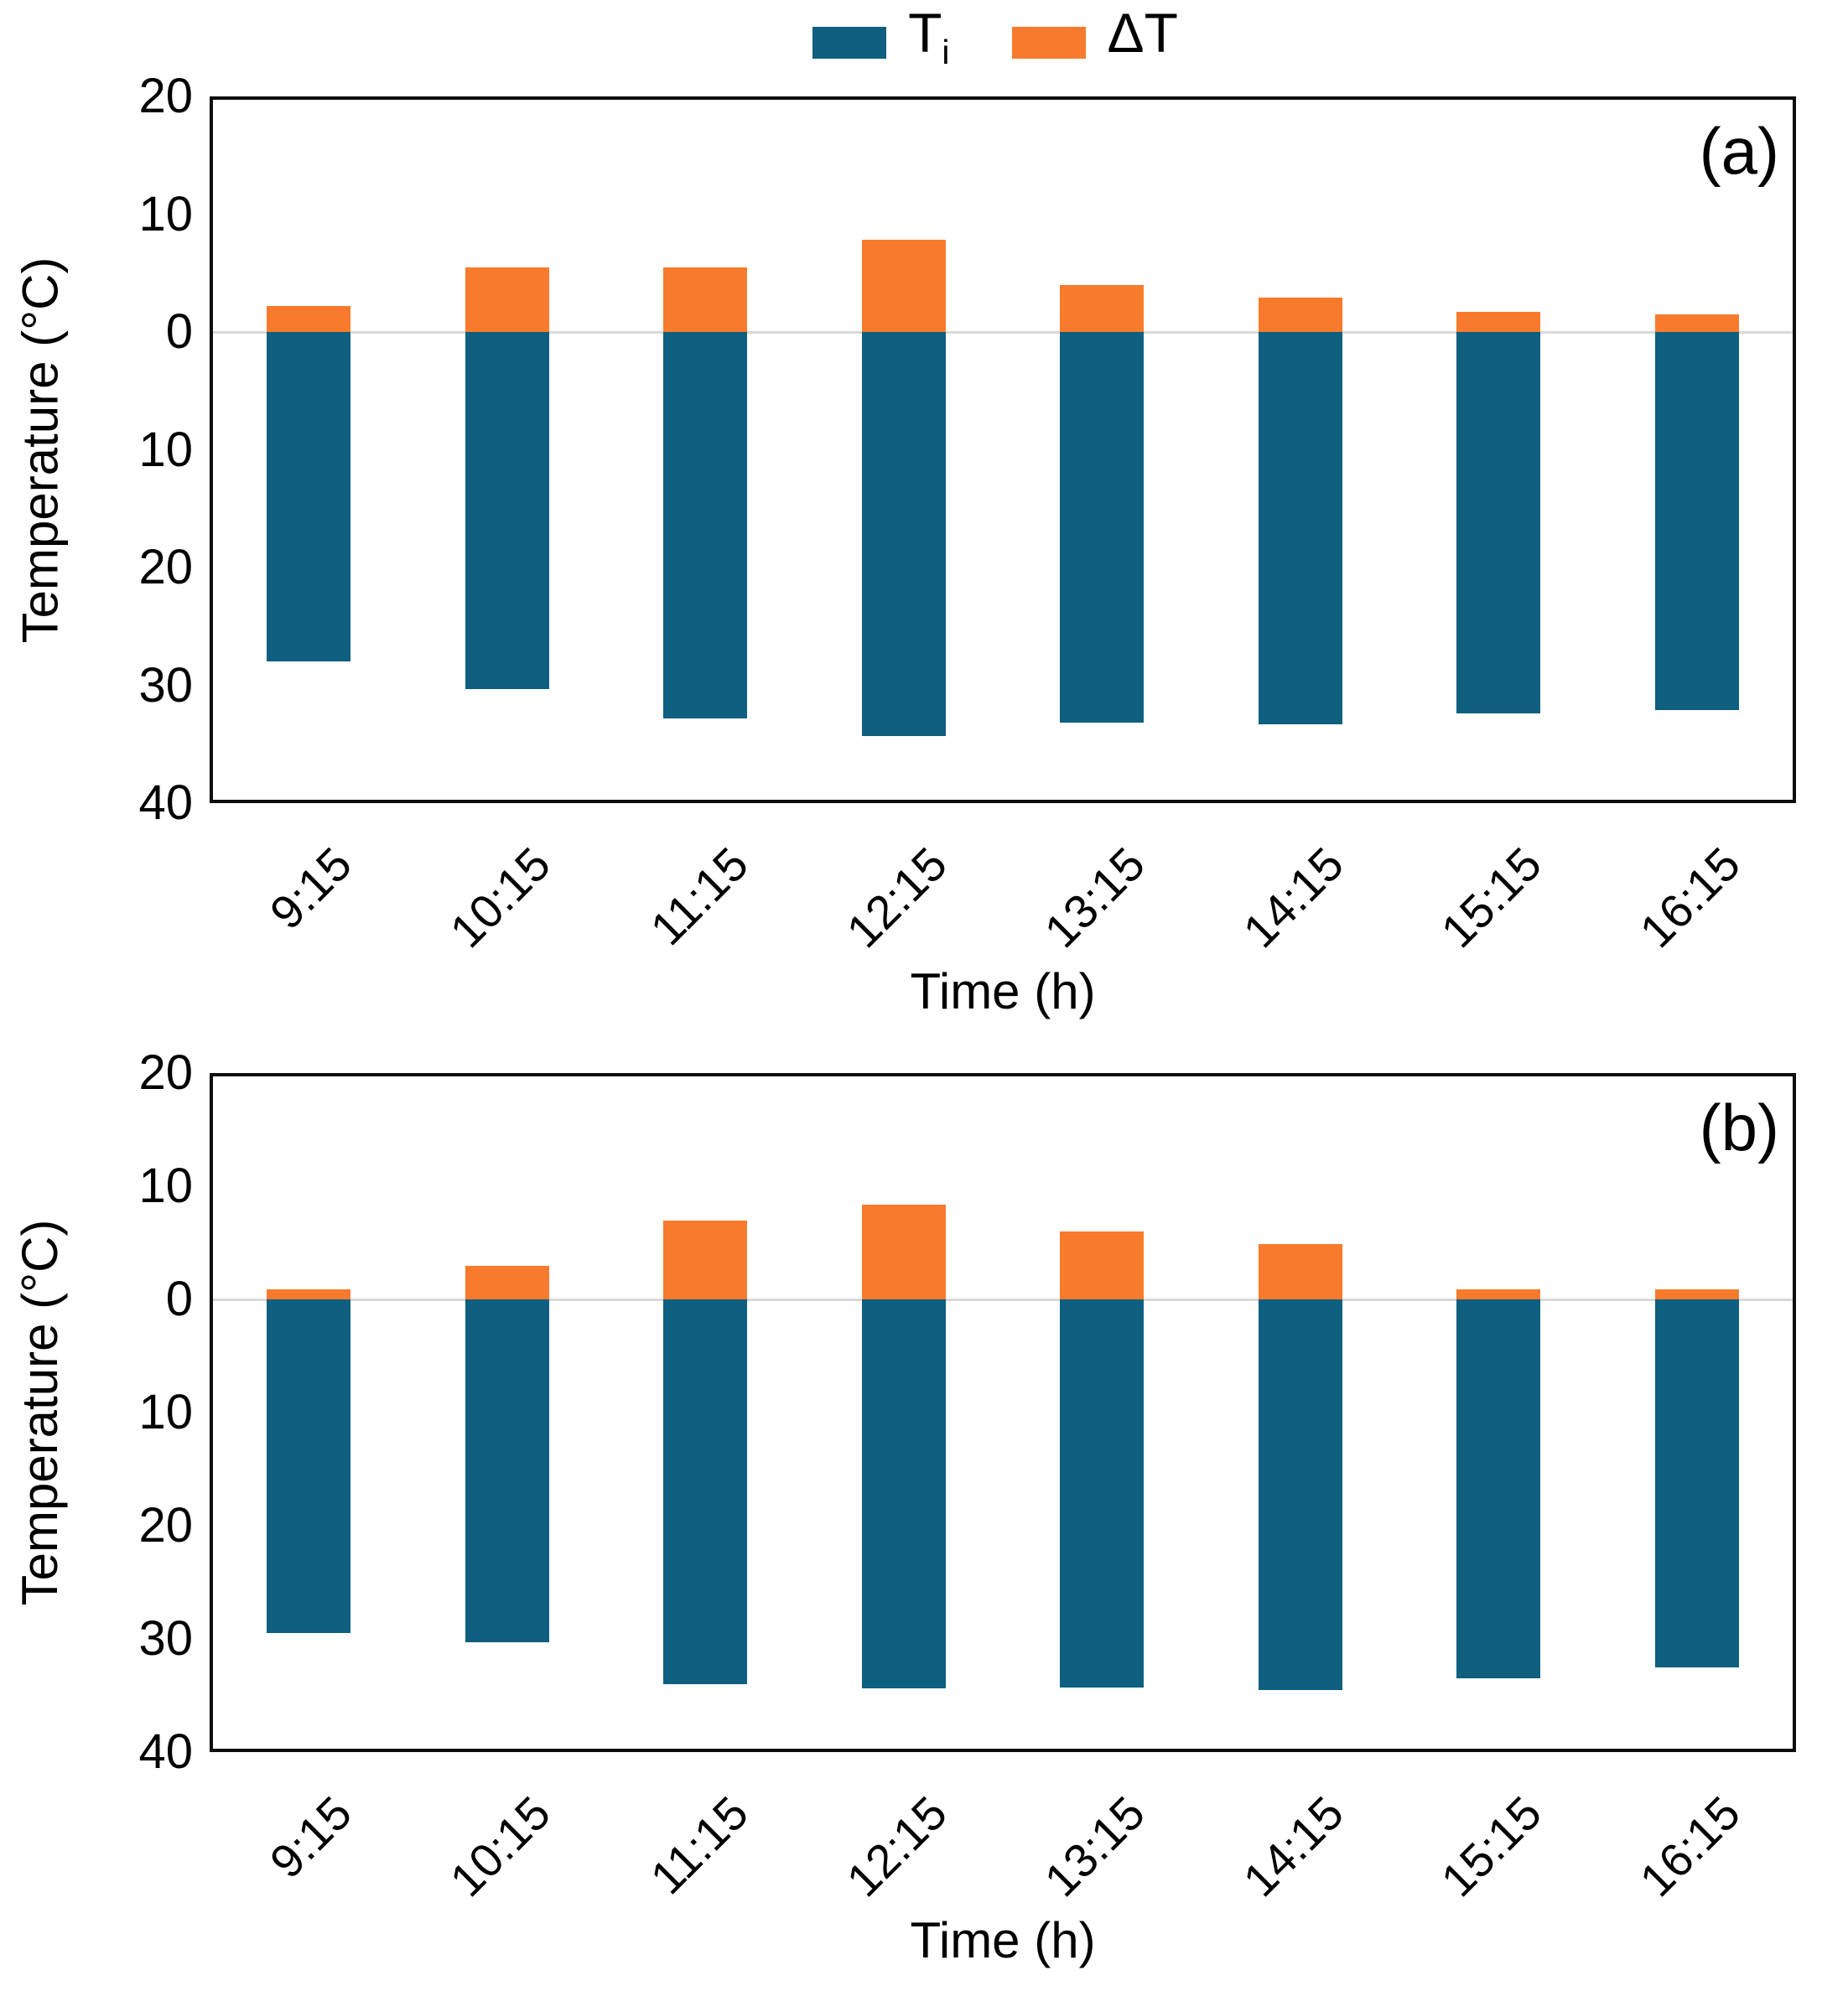 This screenshot has width=1848, height=1991. What do you see at coordinates (929, 37) in the screenshot?
I see `legend-label-ti: Ti` at bounding box center [929, 37].